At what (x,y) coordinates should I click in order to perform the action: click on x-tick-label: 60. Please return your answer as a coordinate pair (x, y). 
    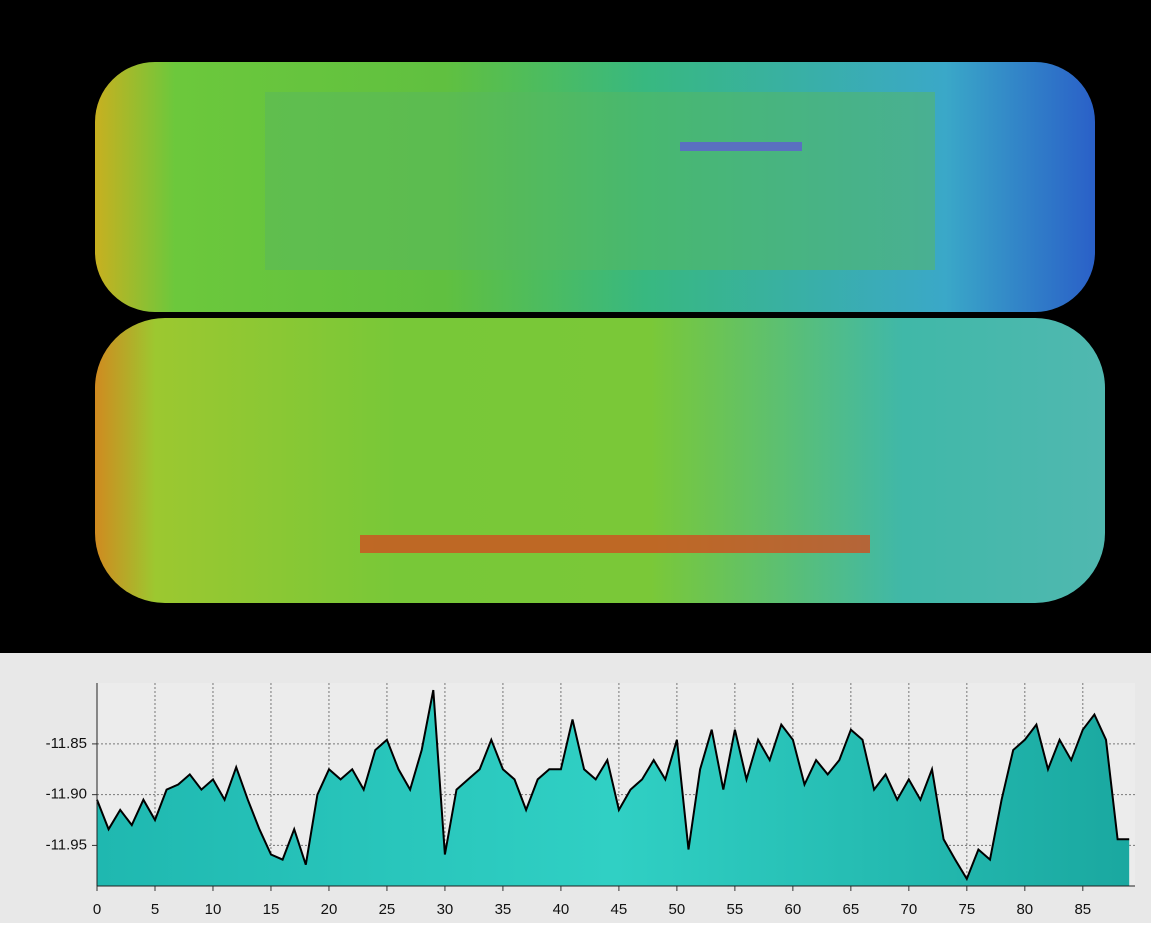
    Looking at the image, I should click on (793, 909).